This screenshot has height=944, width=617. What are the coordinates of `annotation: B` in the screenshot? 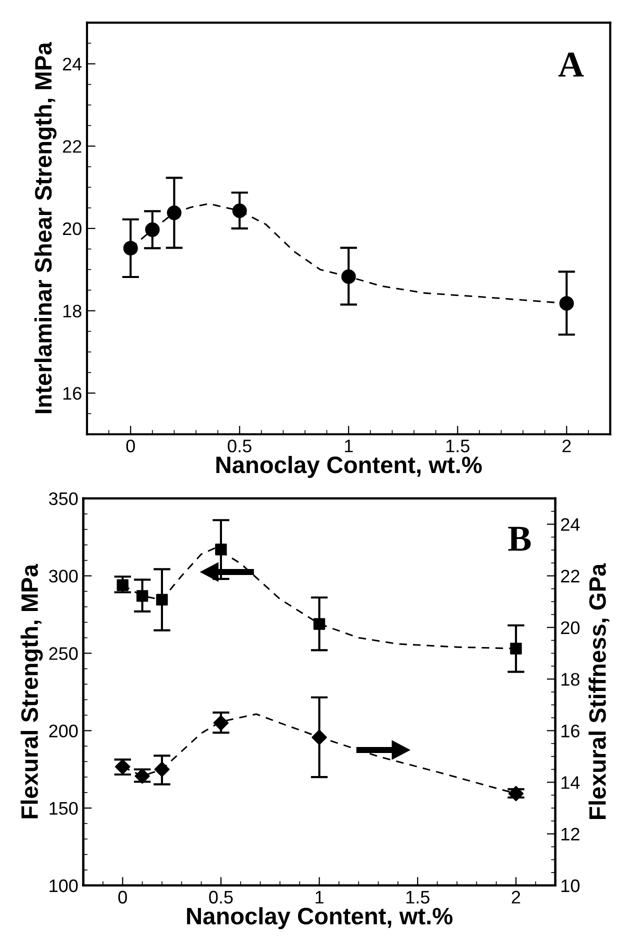 It's located at (519, 538).